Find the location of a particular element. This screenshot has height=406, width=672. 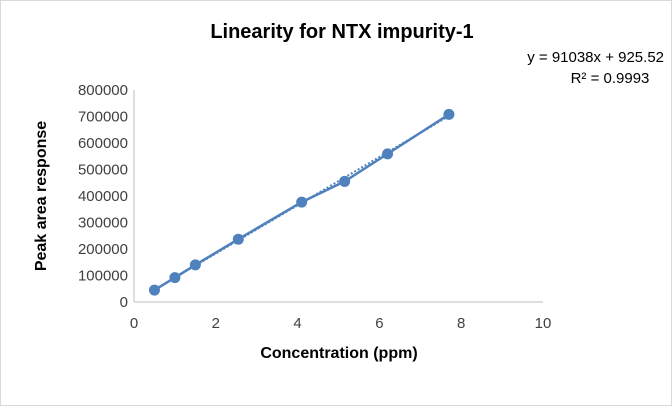

x-tick-labels: 0 2 4 6 8 10 is located at coordinates (341, 323).